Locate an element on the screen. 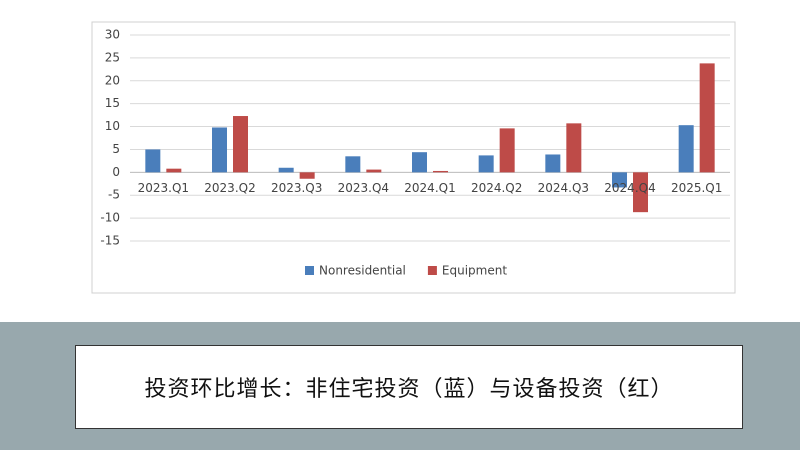  y-tick-label: 25 is located at coordinates (112, 57).